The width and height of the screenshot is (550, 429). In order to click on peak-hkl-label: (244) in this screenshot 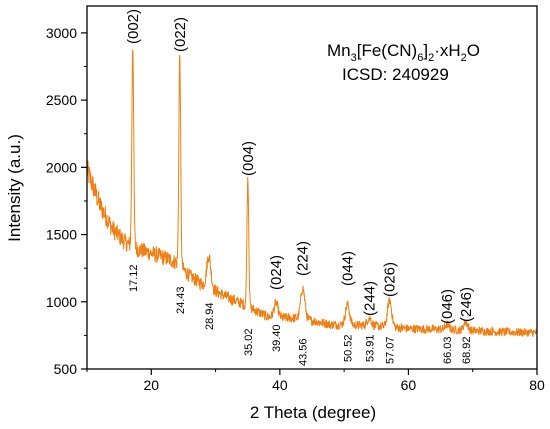, I will do `click(369, 298)`.